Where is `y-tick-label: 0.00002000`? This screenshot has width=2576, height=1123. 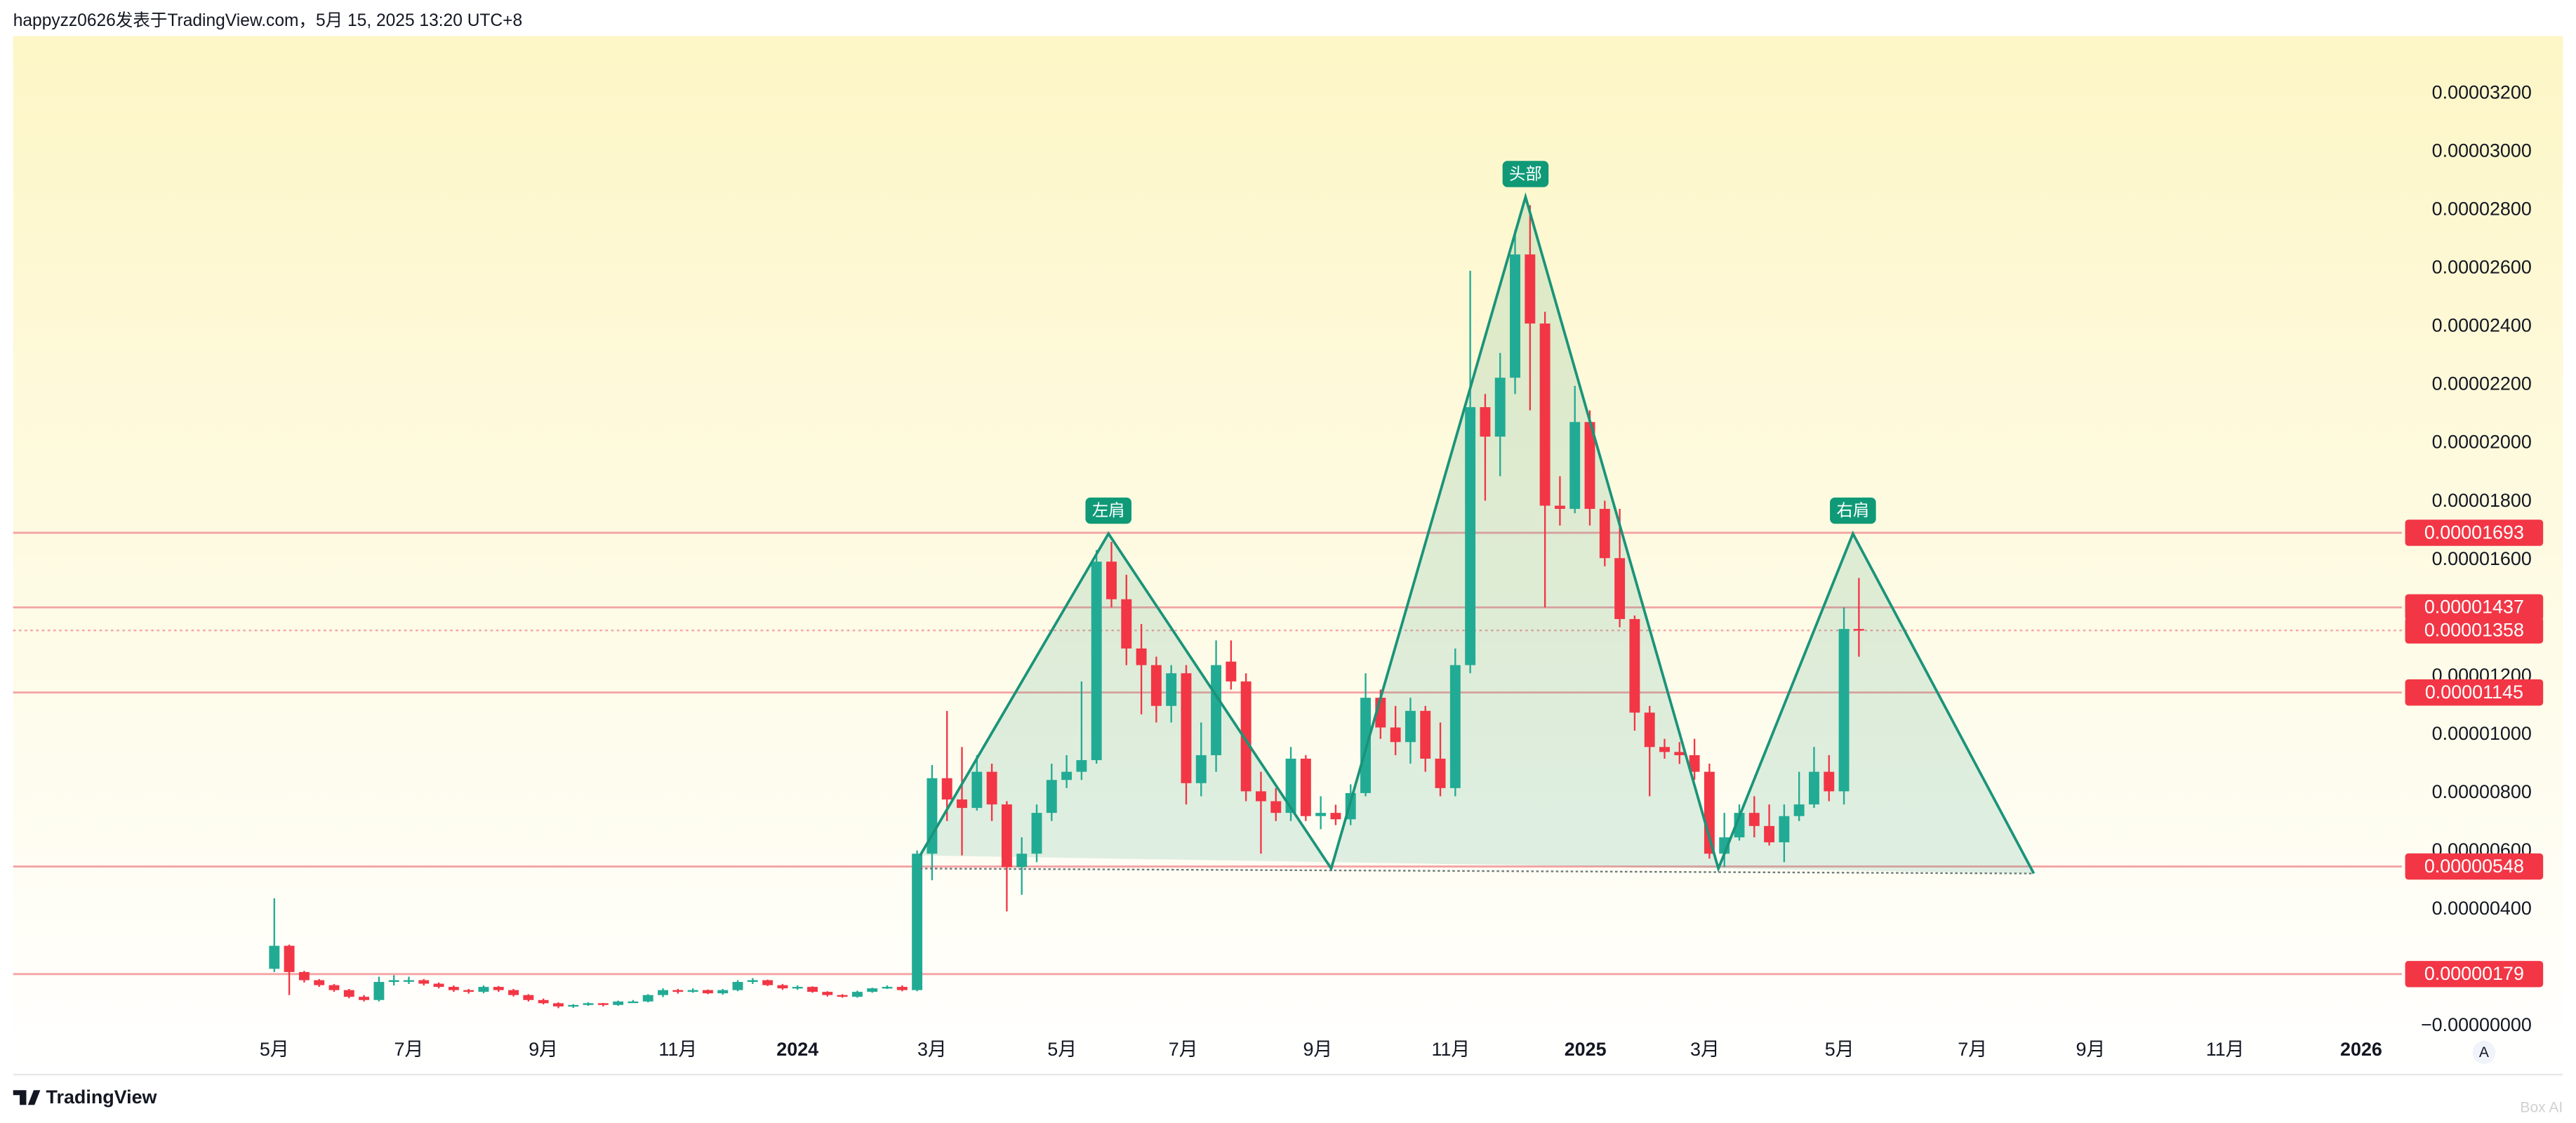 y-tick-label: 0.00002000 is located at coordinates (2482, 442).